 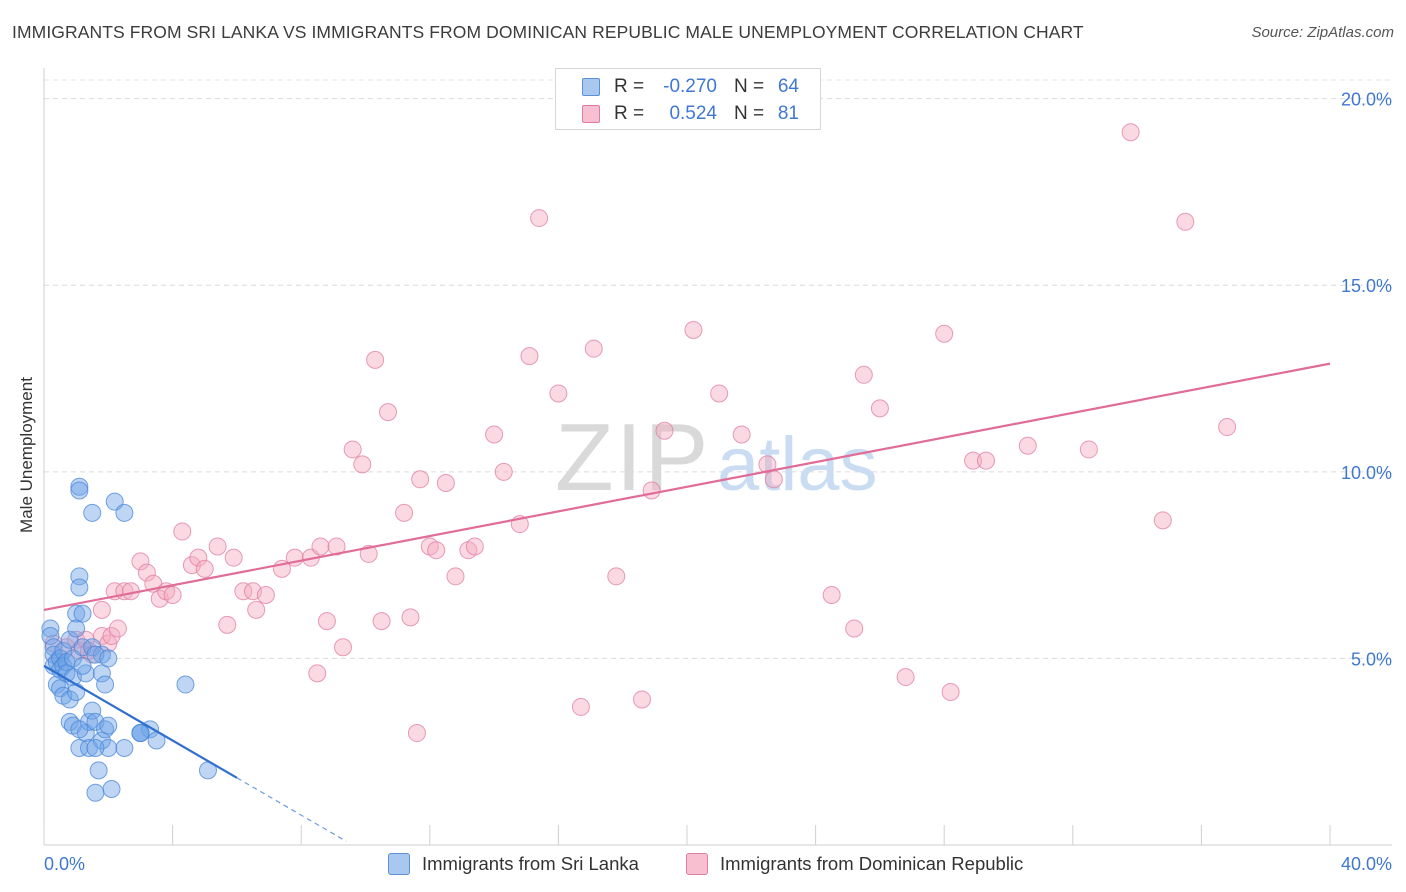 What do you see at coordinates (399, 864) in the screenshot?
I see `series-swatch-sri-lanka` at bounding box center [399, 864].